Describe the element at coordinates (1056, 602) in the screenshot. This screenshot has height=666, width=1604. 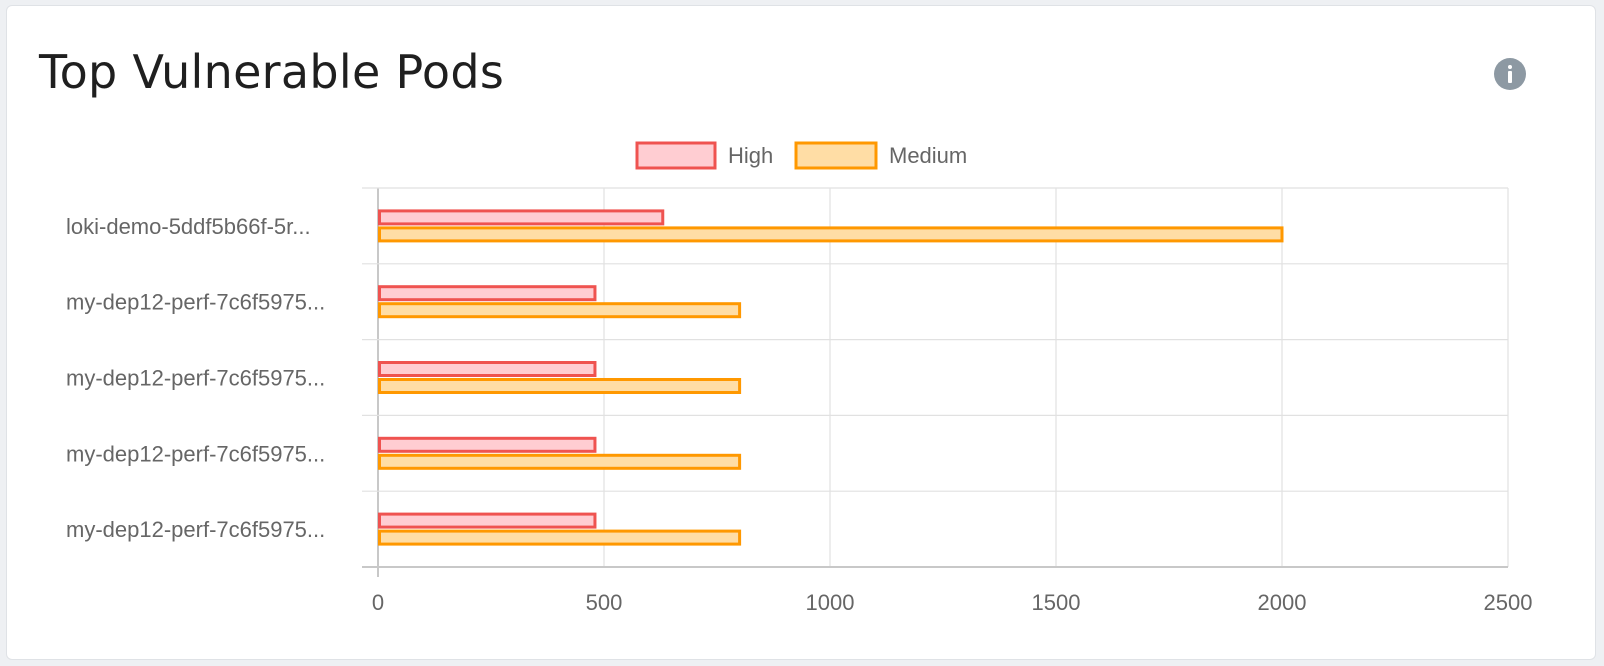
I see `x-tick-label: 1500` at that location.